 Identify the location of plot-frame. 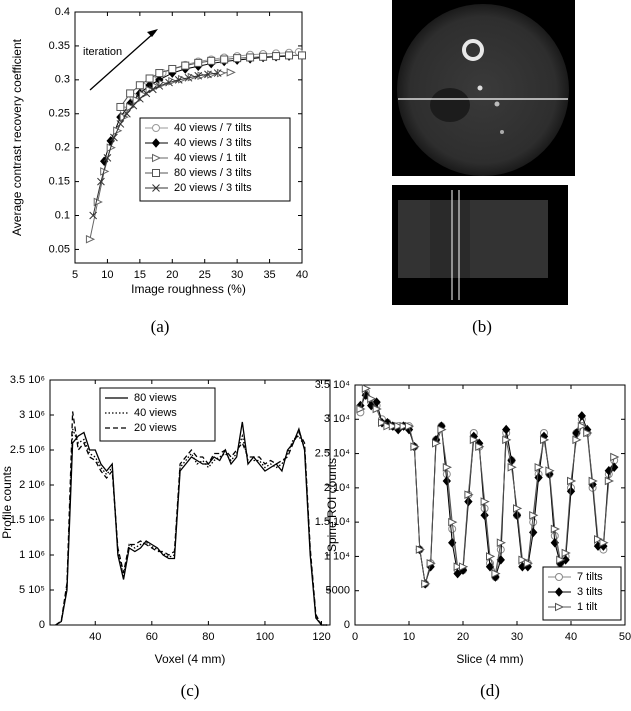
(188, 137).